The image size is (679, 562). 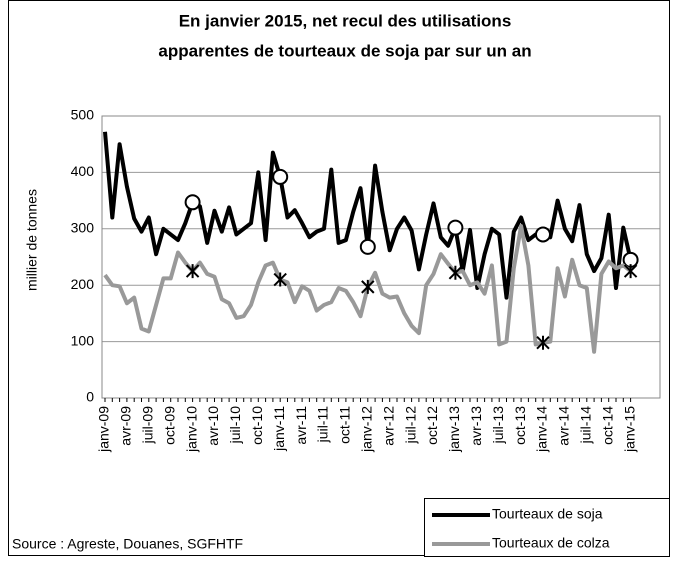 What do you see at coordinates (547, 527) in the screenshot?
I see `legend-box` at bounding box center [547, 527].